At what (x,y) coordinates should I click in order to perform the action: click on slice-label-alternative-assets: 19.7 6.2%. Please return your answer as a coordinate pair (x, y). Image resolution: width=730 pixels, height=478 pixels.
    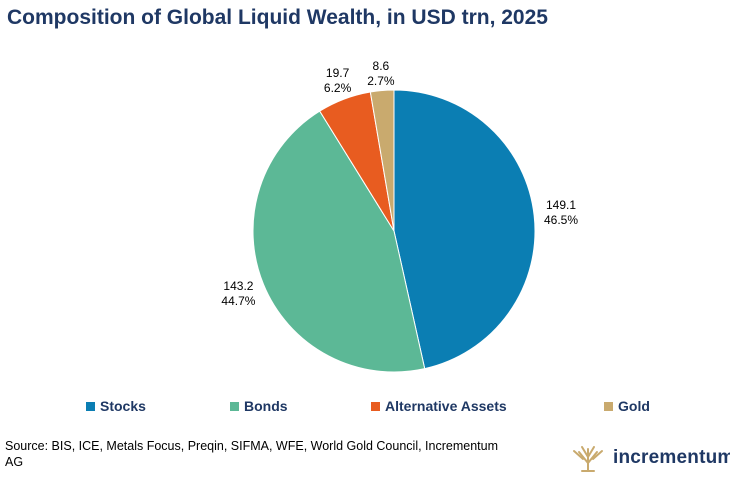
    Looking at the image, I should click on (337, 81).